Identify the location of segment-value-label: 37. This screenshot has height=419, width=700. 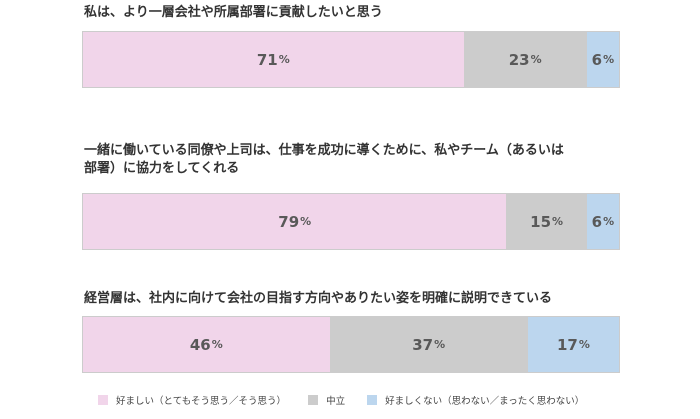
(423, 344).